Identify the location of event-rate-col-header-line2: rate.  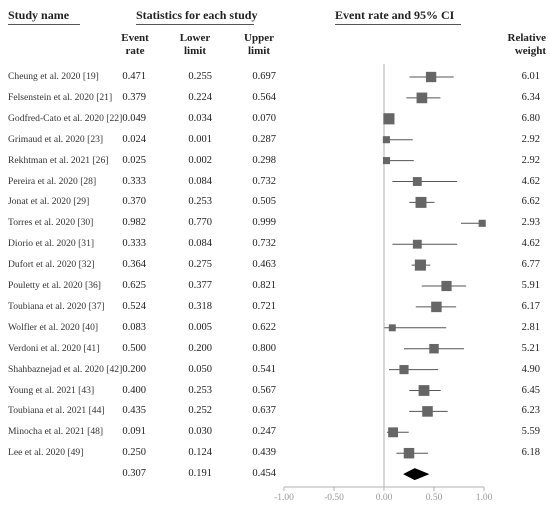
(135, 51).